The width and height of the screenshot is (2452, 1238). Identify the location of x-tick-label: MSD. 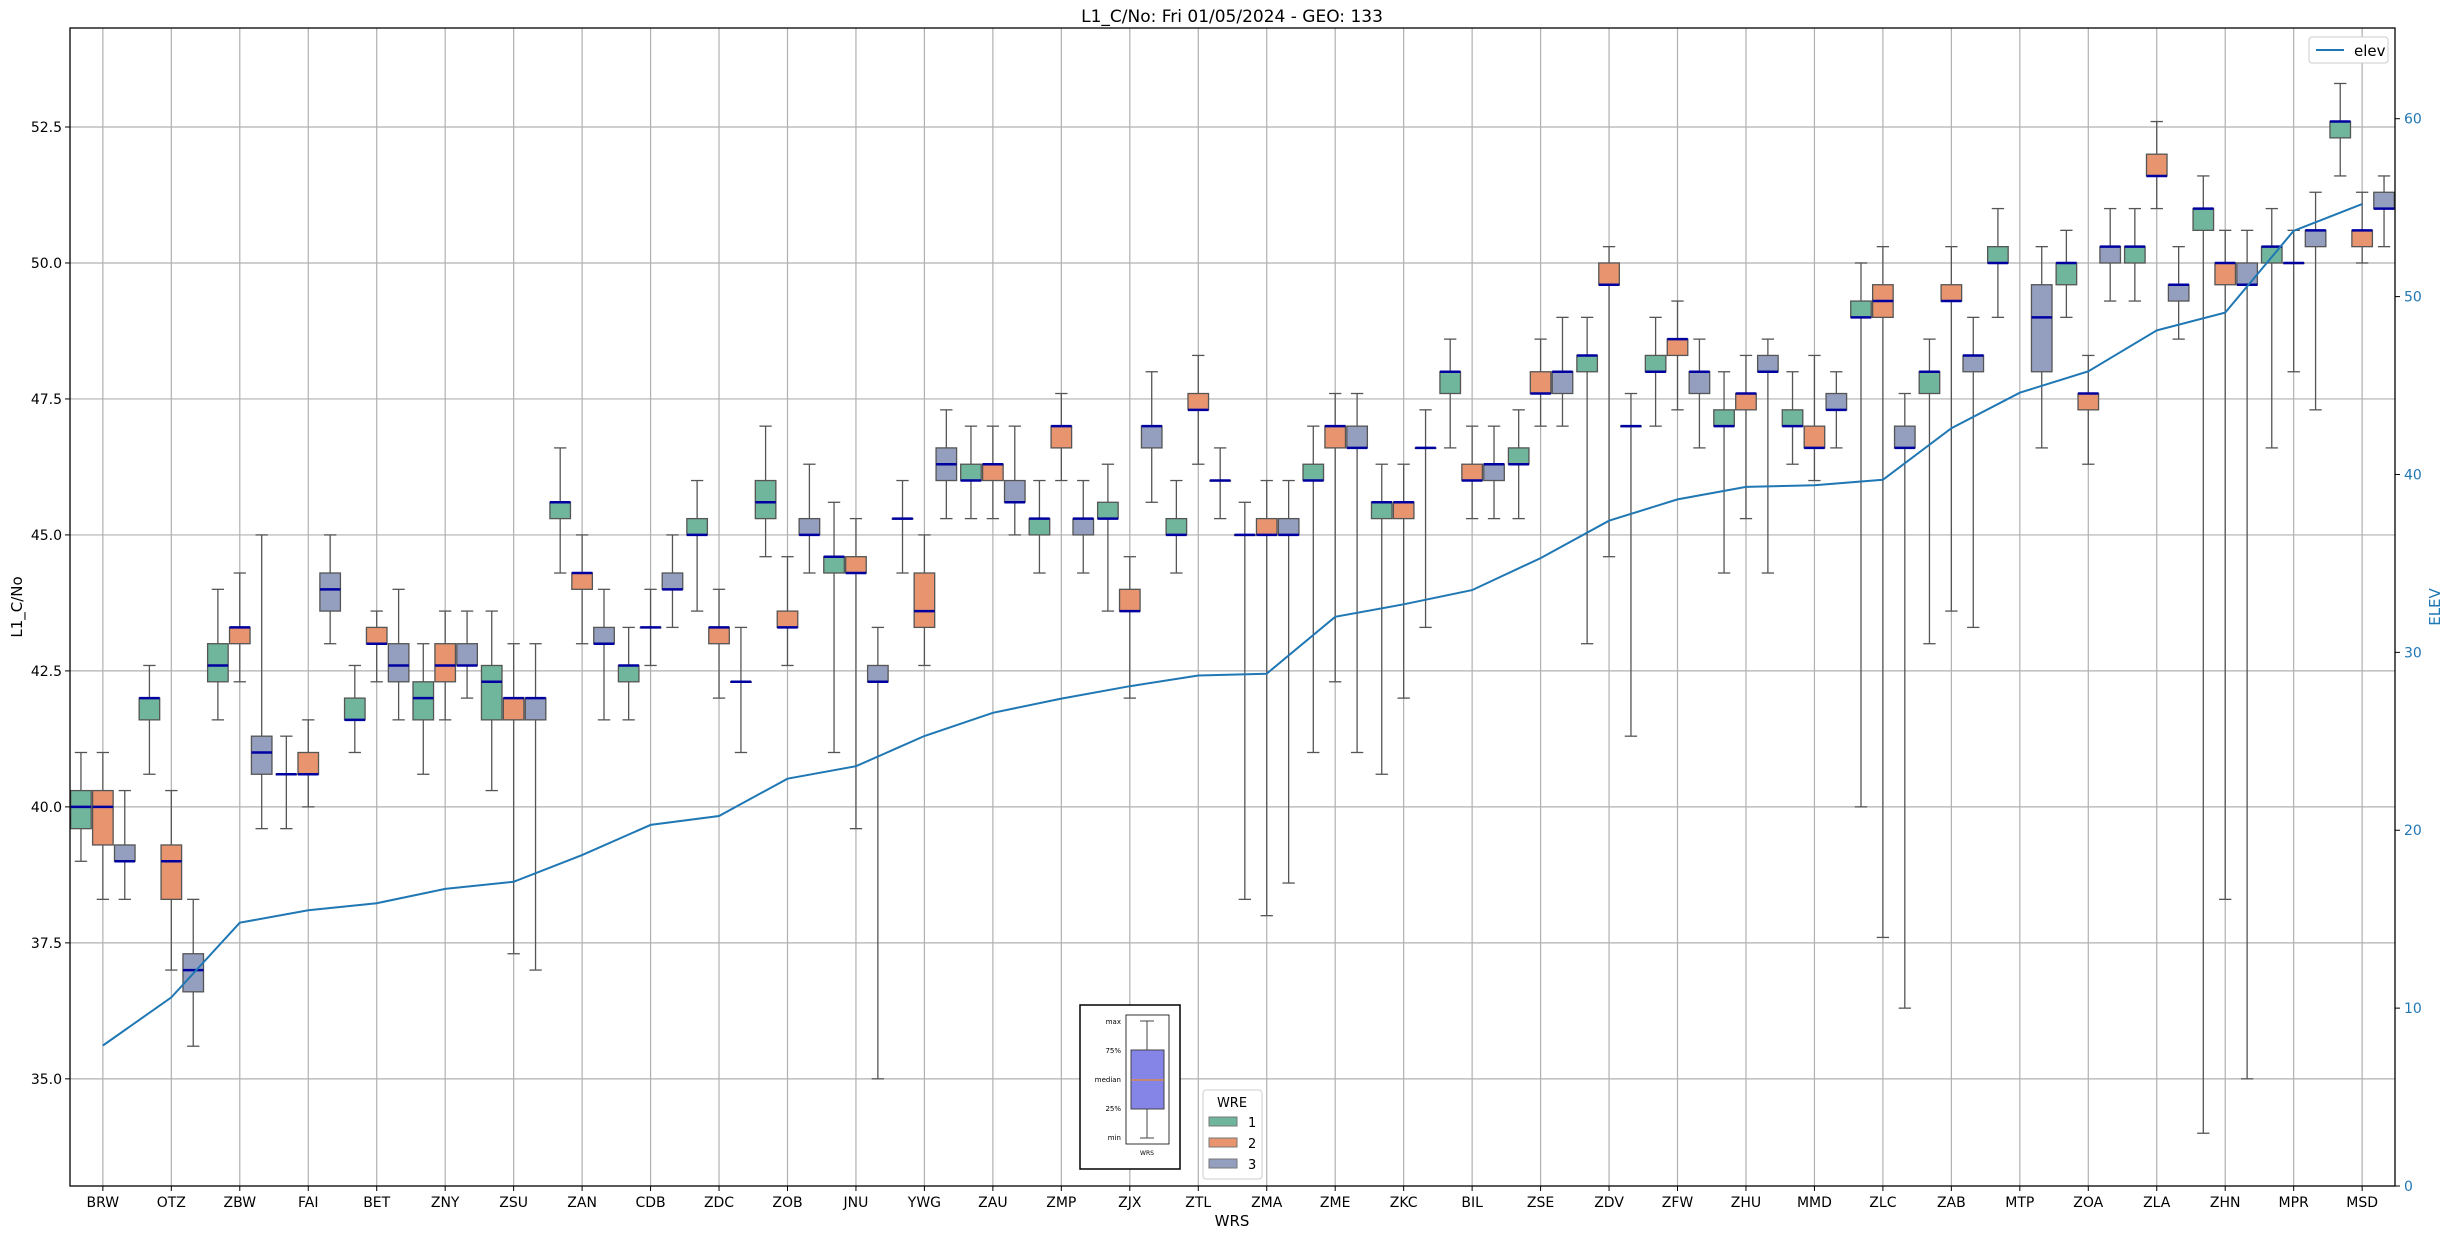
(2362, 1203).